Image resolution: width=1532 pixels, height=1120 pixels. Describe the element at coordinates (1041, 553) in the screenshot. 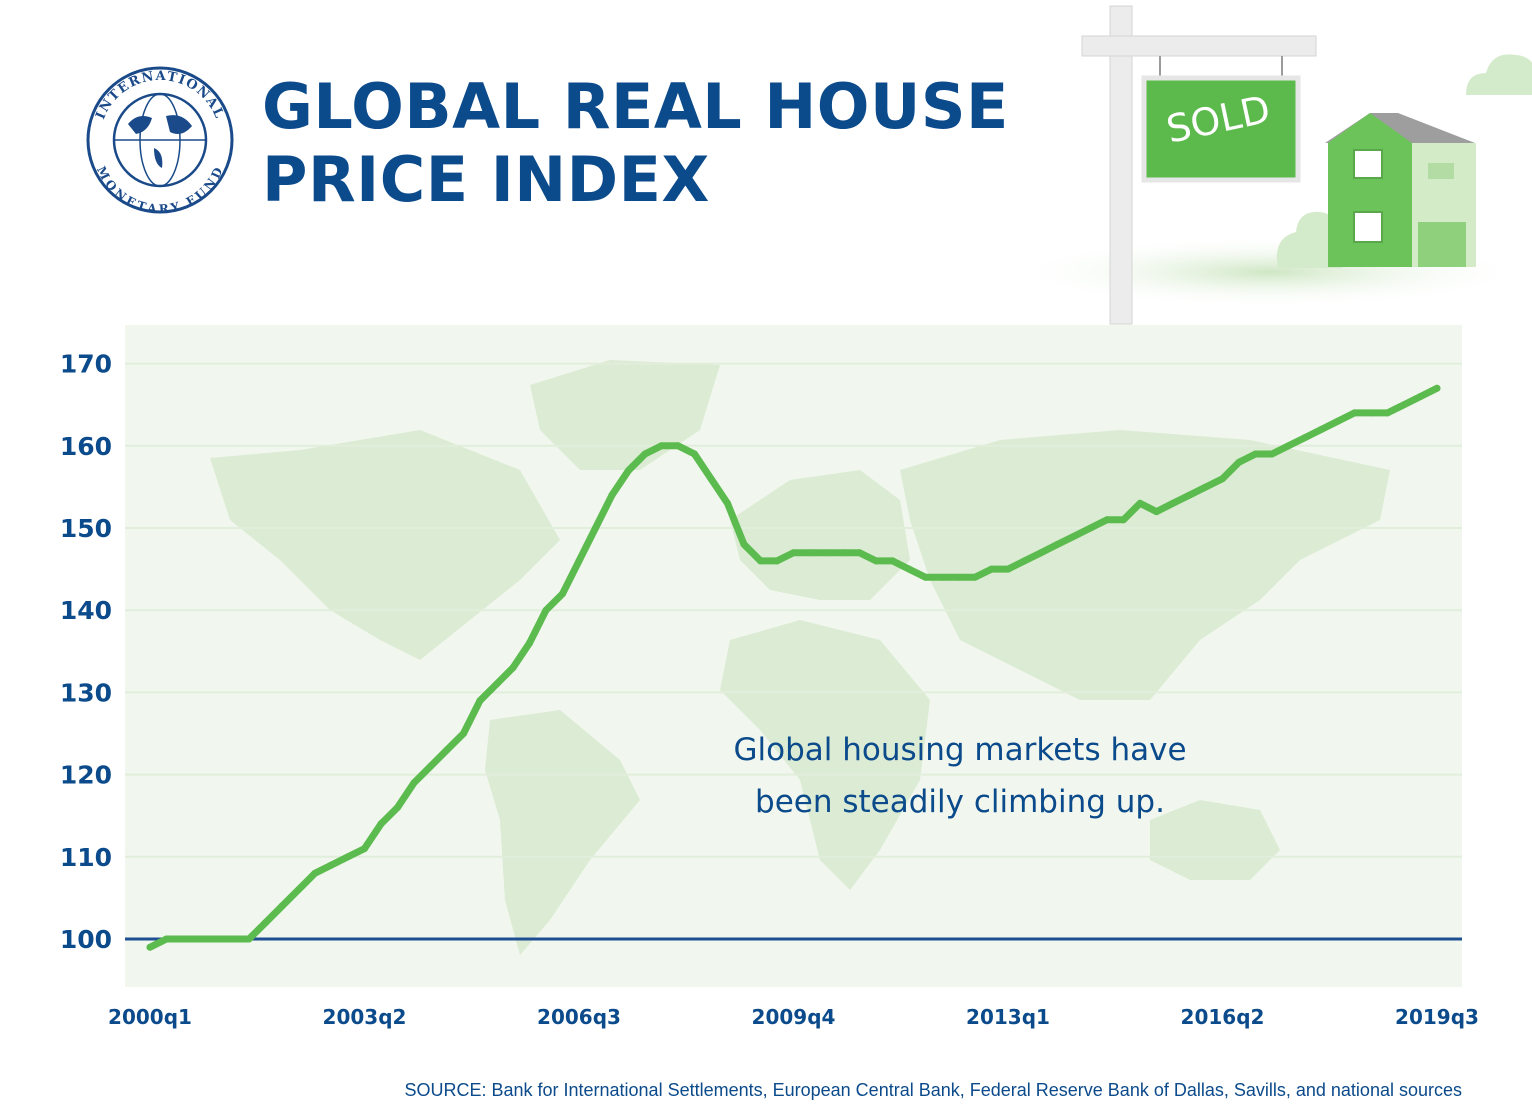

I see `data-point-2013q3` at that location.